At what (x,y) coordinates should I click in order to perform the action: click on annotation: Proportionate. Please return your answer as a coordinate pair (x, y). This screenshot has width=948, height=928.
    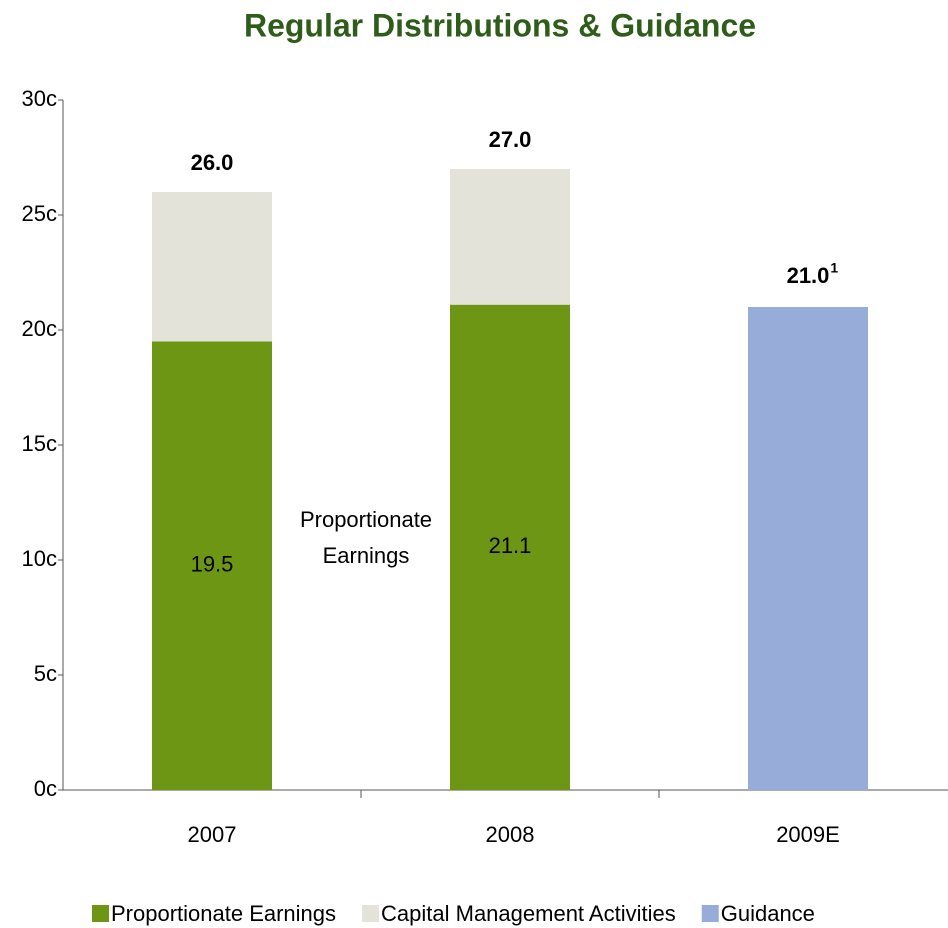
    Looking at the image, I should click on (366, 519).